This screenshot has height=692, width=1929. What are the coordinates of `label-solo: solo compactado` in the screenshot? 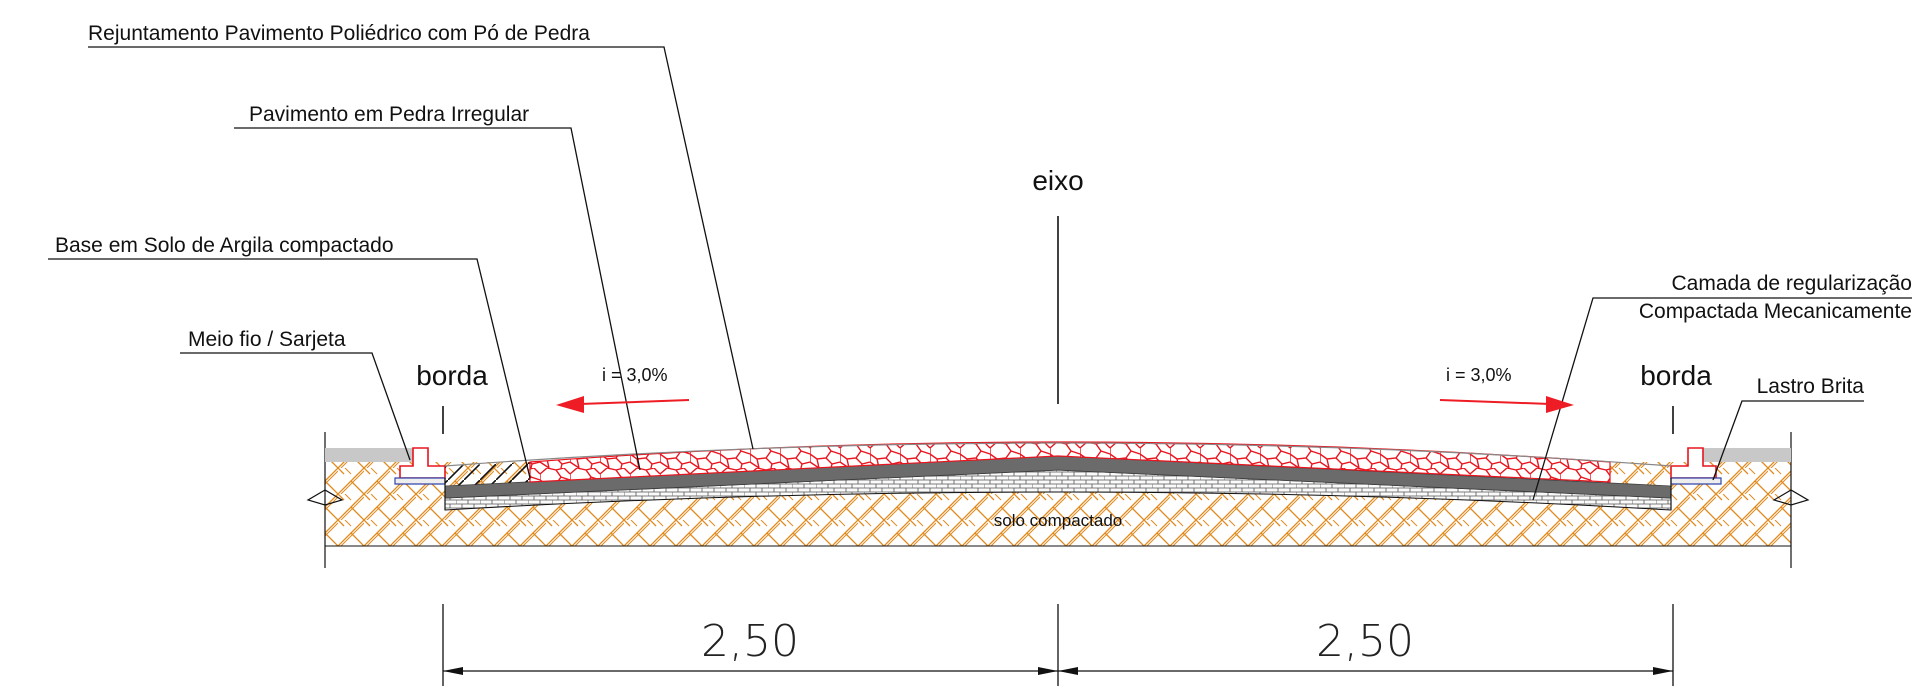 It's located at (1058, 520).